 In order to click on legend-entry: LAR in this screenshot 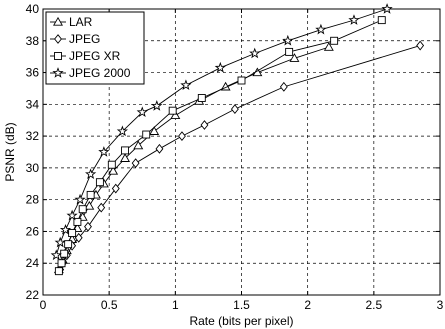, I will do `click(71, 22)`.